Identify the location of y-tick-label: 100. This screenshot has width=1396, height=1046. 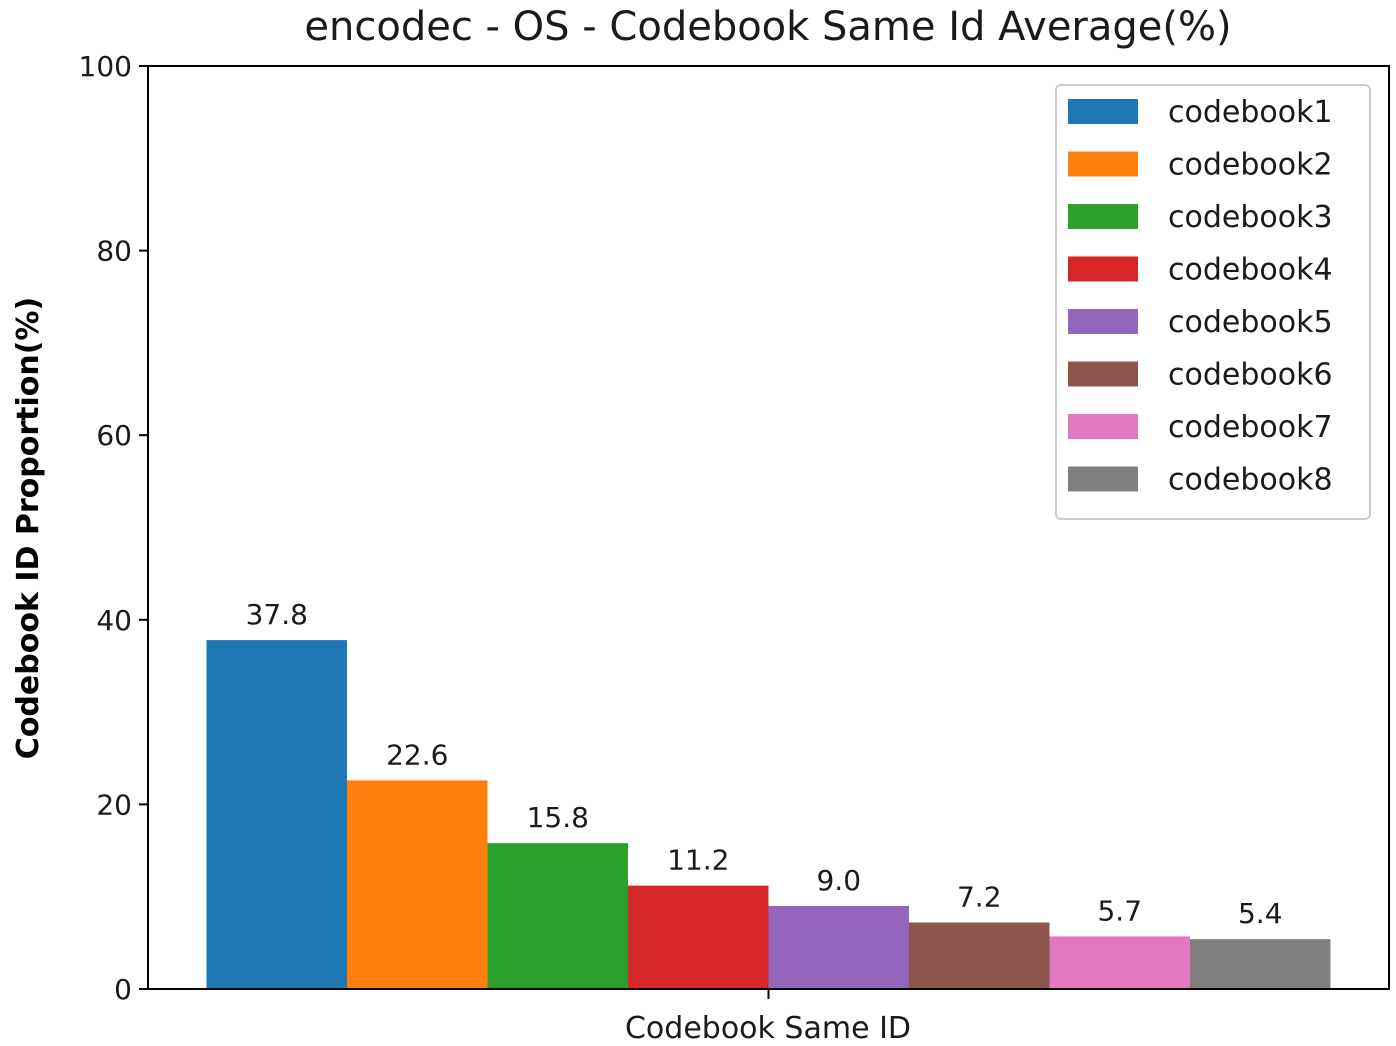
(105, 66).